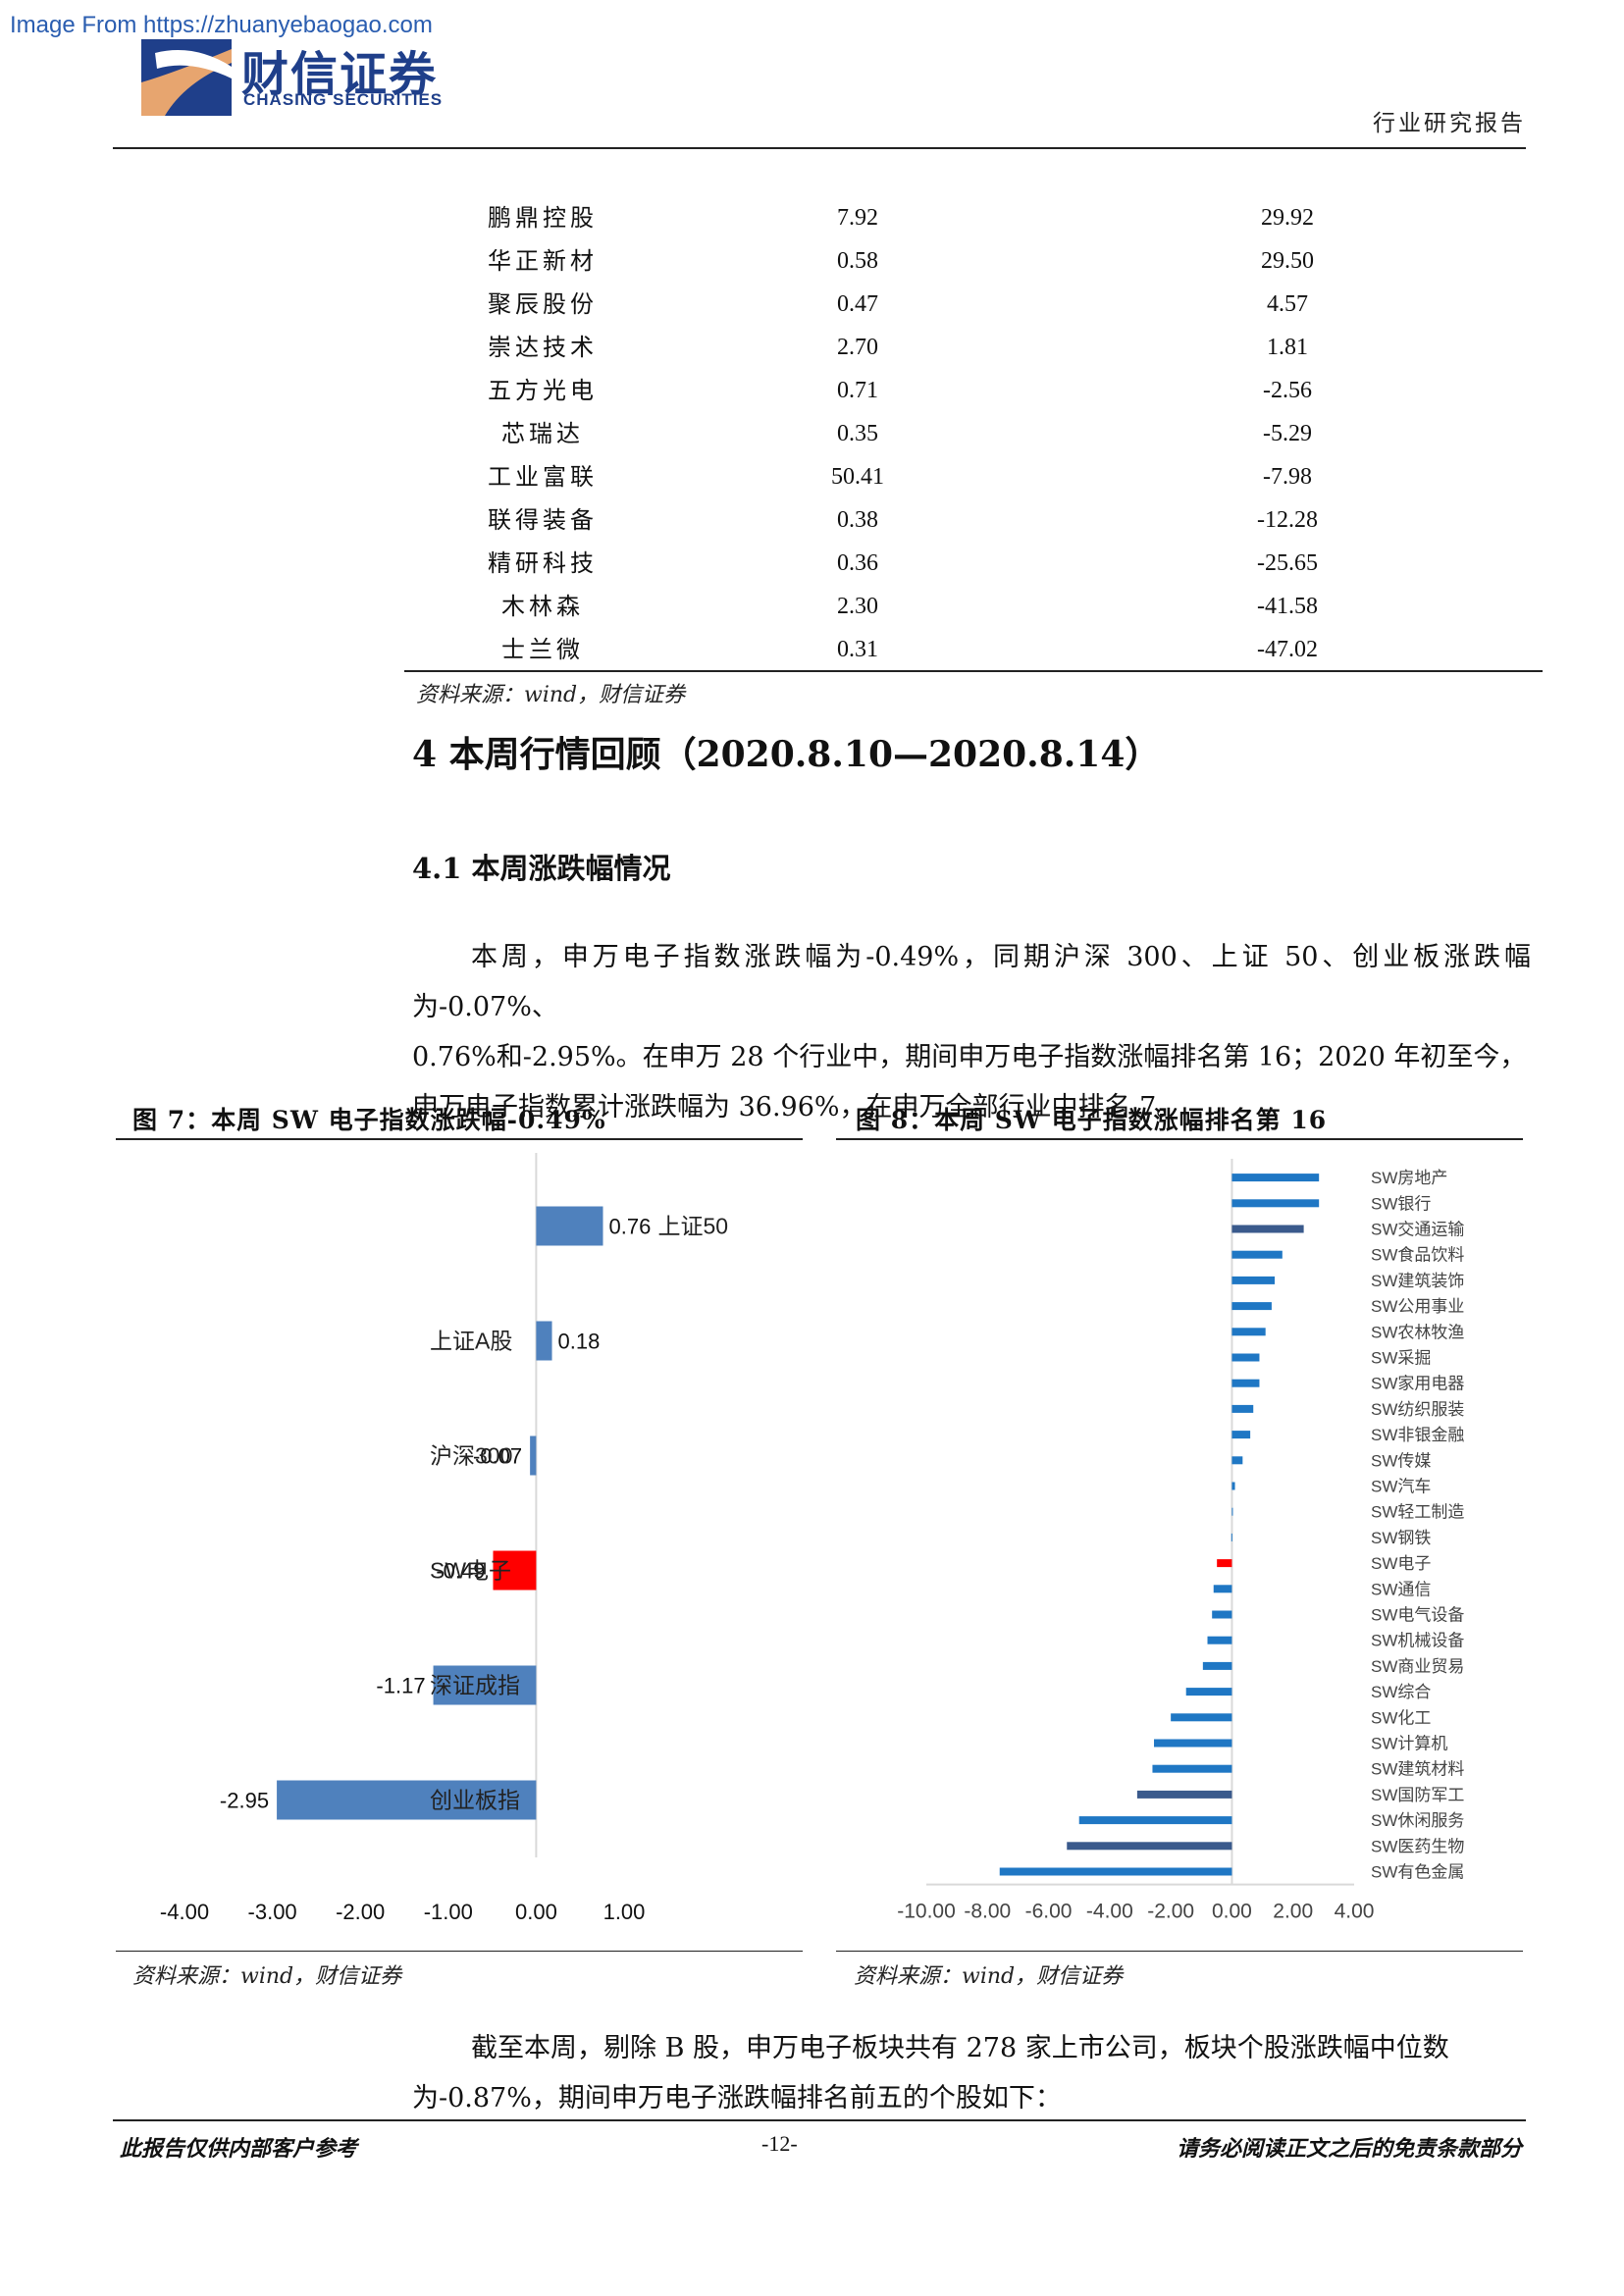 The image size is (1624, 2296). What do you see at coordinates (857, 347) in the screenshot?
I see `value-col-1: 2.70` at bounding box center [857, 347].